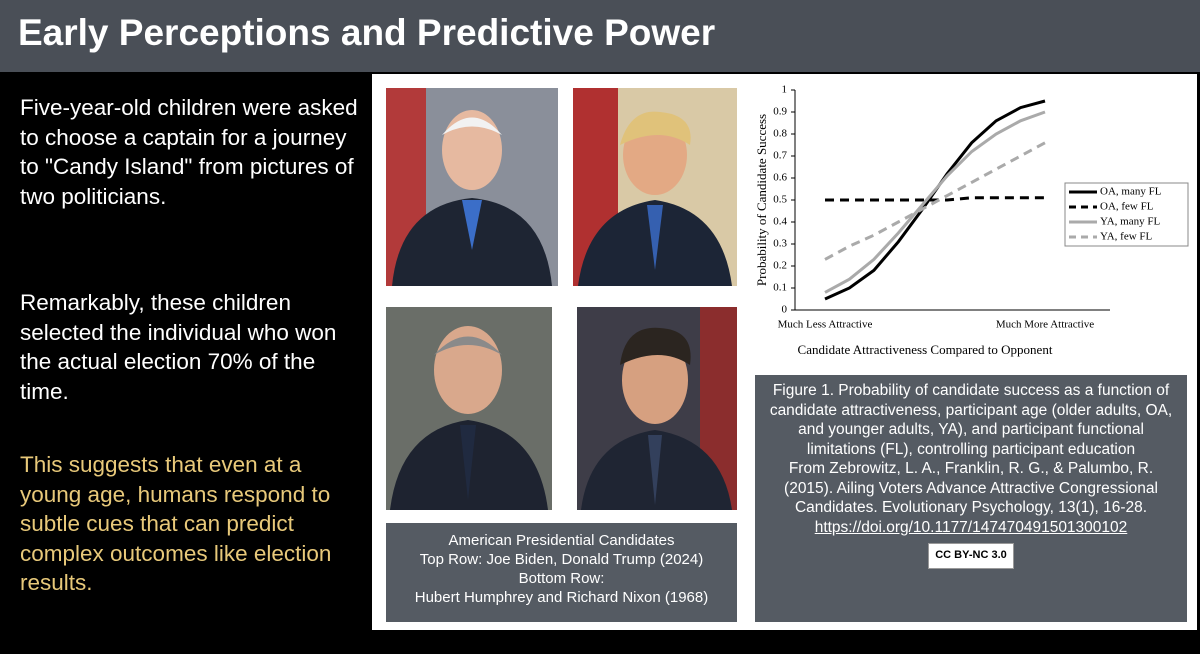  Describe the element at coordinates (367, 32) in the screenshot. I see `slide-title: Early Perceptions and Predictive Power` at that location.